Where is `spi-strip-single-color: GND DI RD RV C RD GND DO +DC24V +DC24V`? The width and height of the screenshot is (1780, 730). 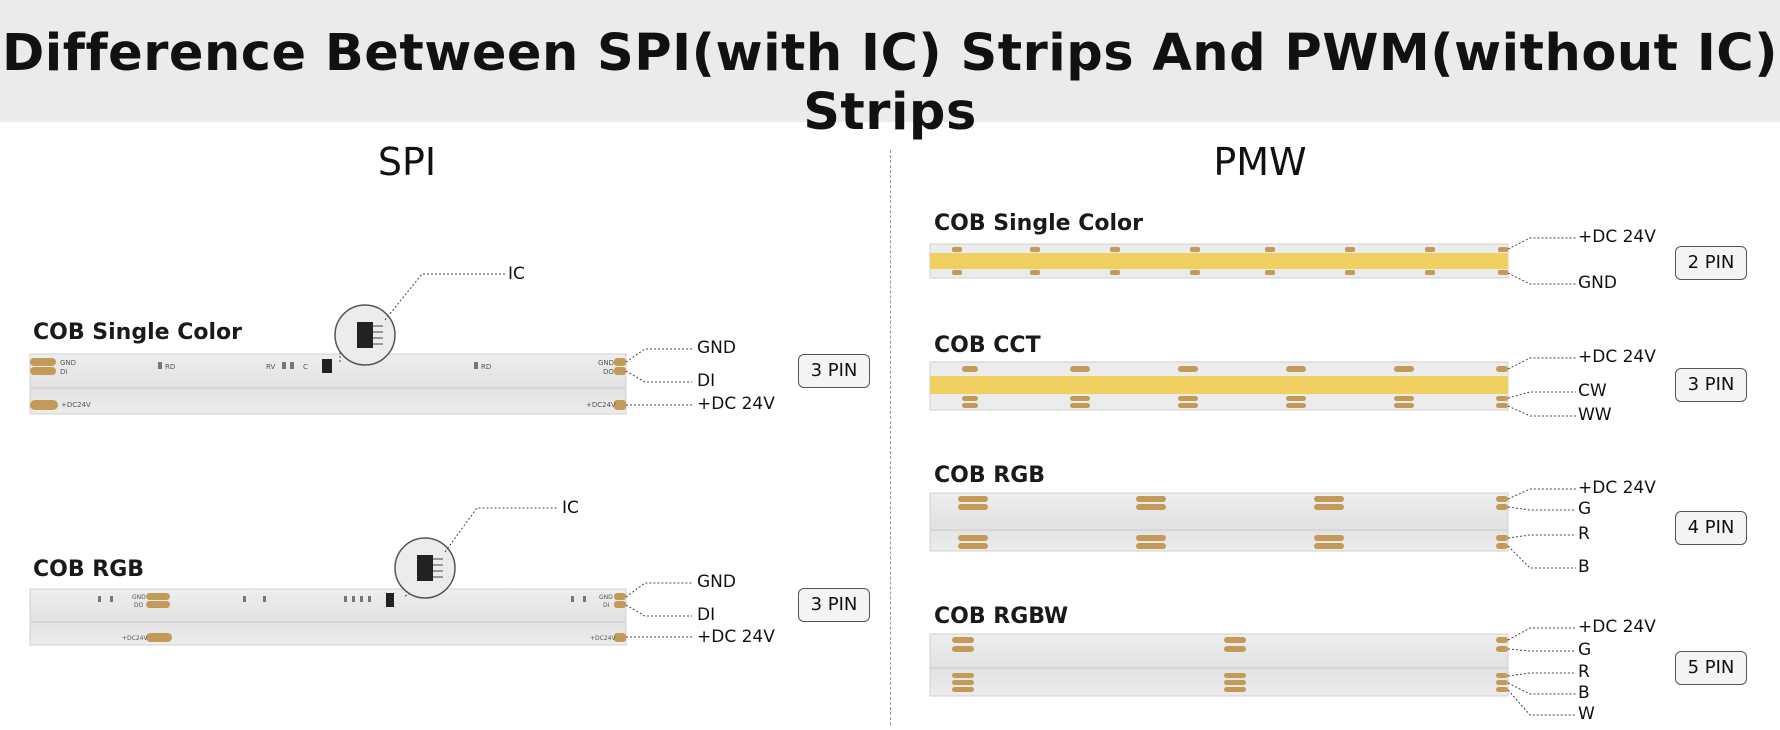 spi-strip-single-color: GND DI RD RV C RD GND DO +DC24V +DC24V is located at coordinates (360, 344).